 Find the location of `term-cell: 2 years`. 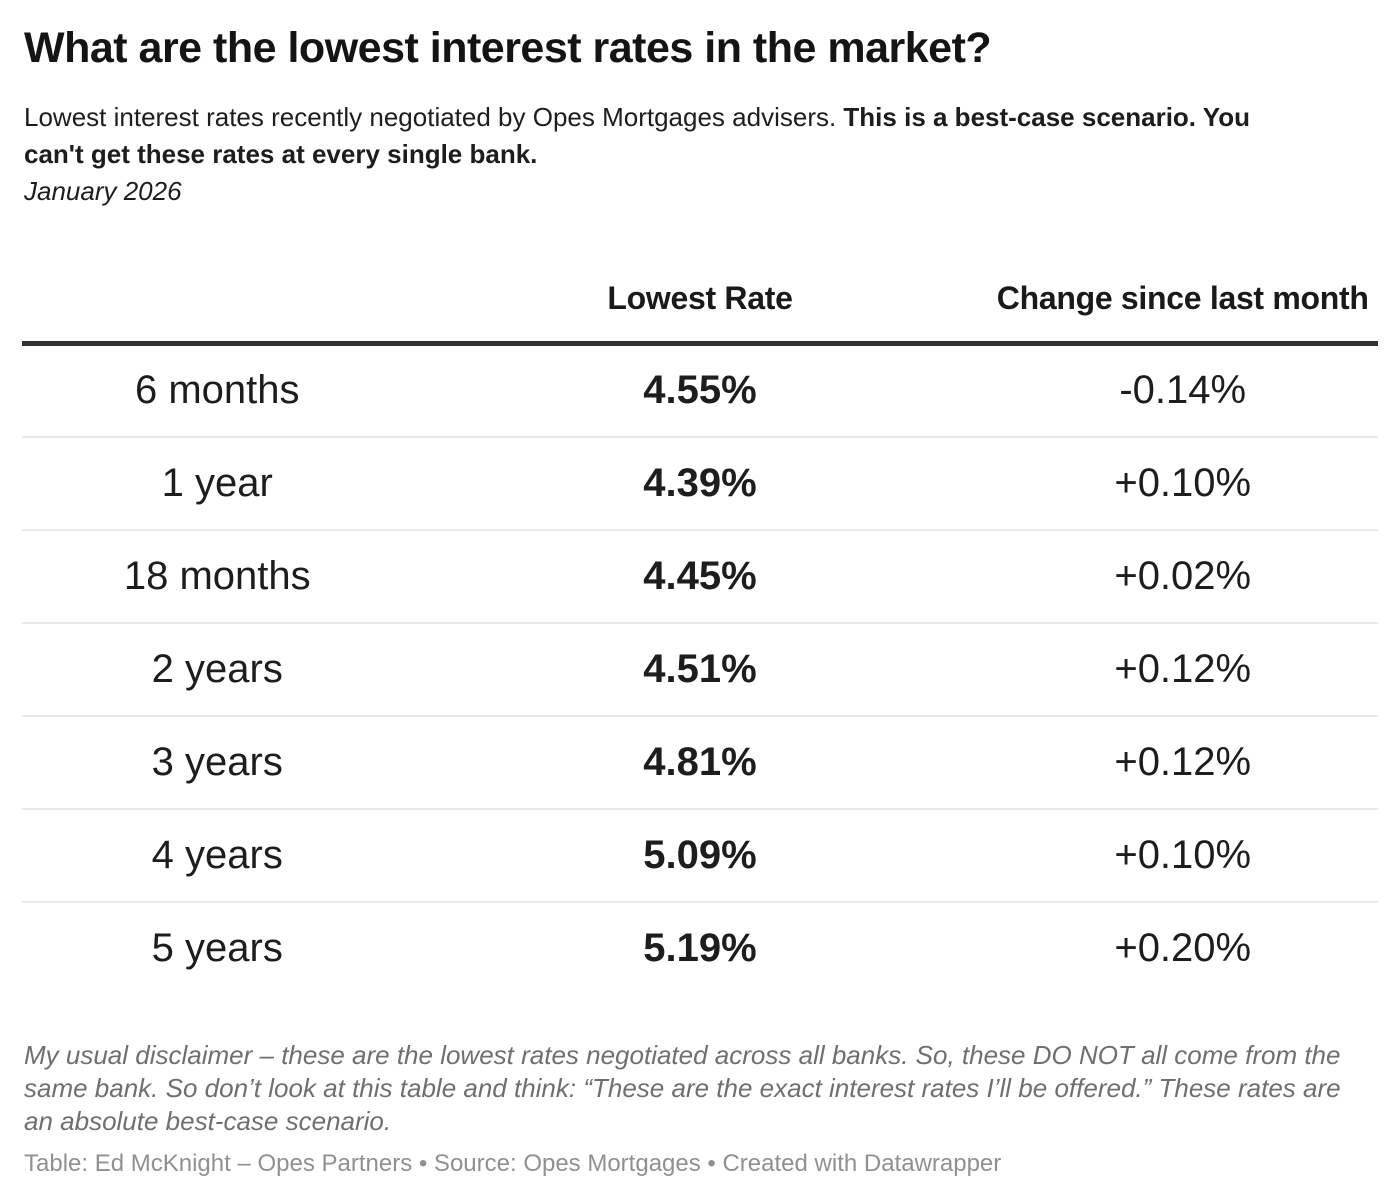

term-cell: 2 years is located at coordinates (217, 668).